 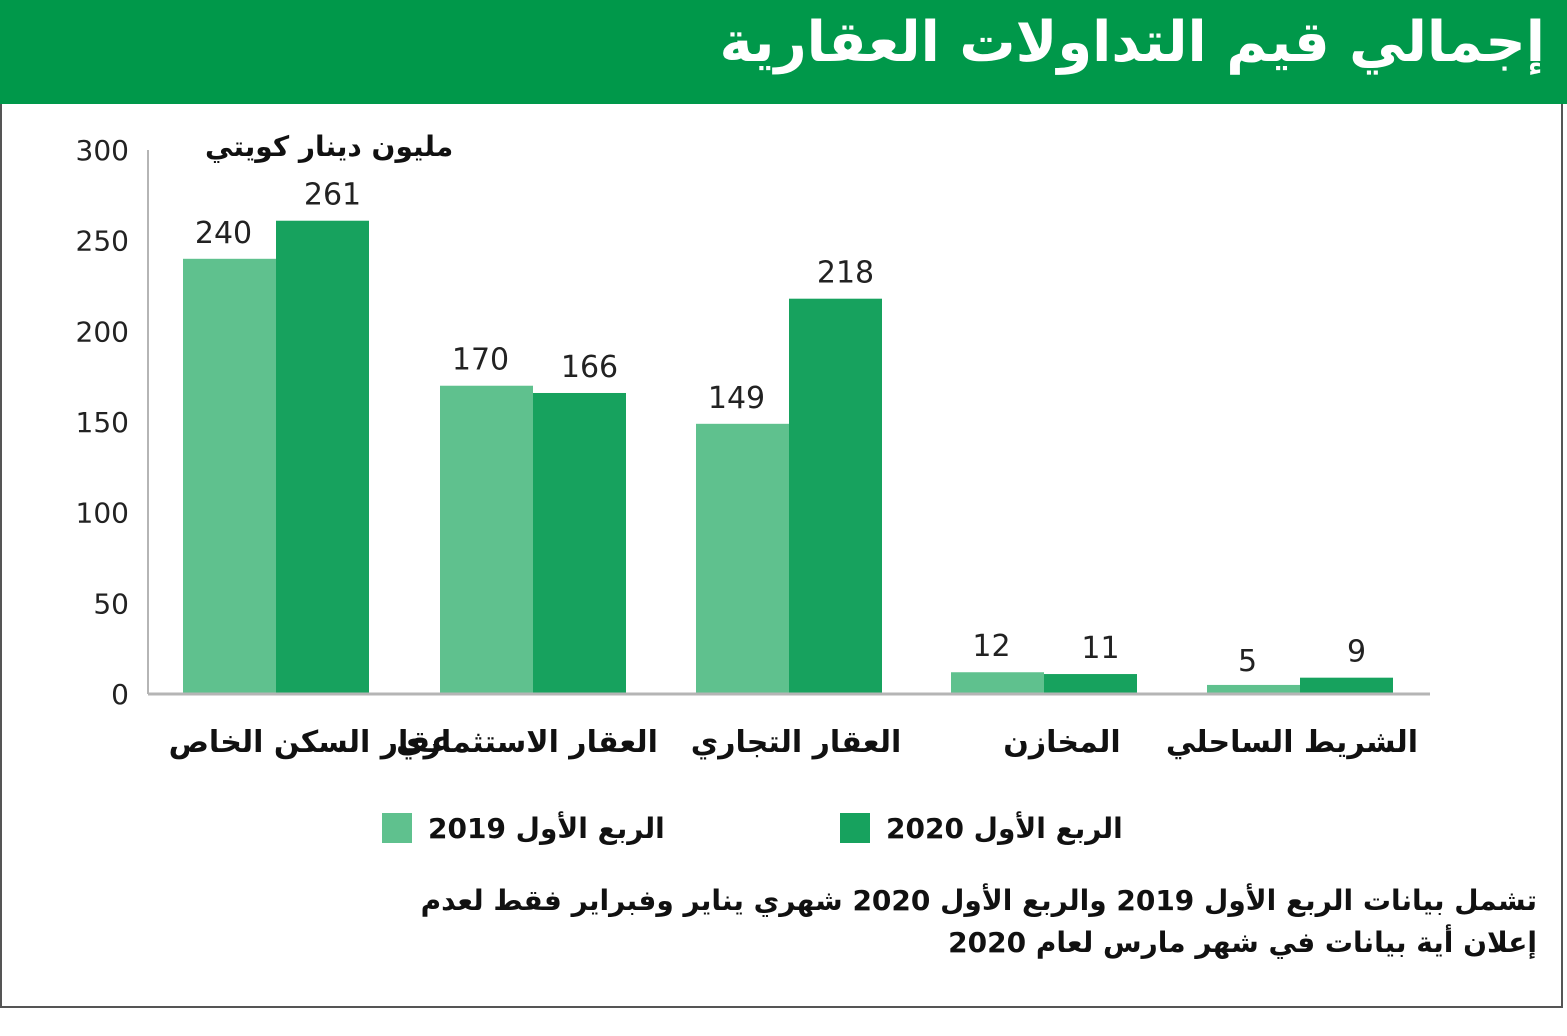 I want to click on data-label-2019-0: 240, so click(x=223, y=233).